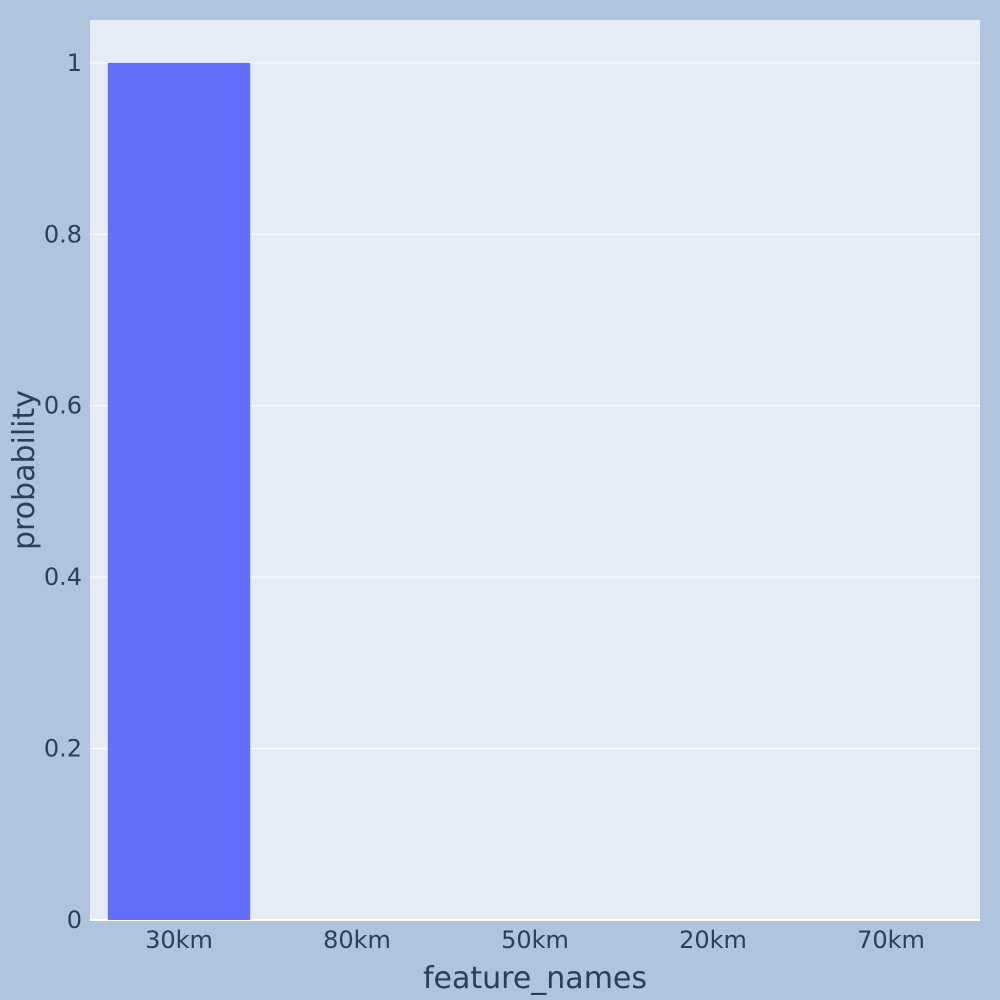 The image size is (1000, 1000). Describe the element at coordinates (63, 577) in the screenshot. I see `y-tick-label: 0.4` at that location.